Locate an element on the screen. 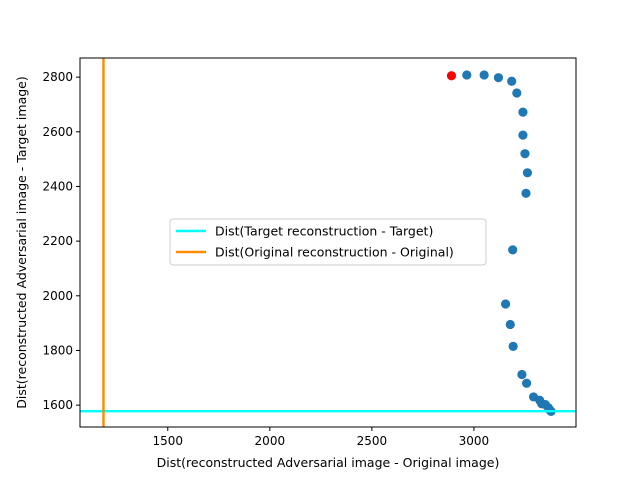 The width and height of the screenshot is (640, 480). legend-label-target: Dist(Target reconstruction - Target) is located at coordinates (324, 231).